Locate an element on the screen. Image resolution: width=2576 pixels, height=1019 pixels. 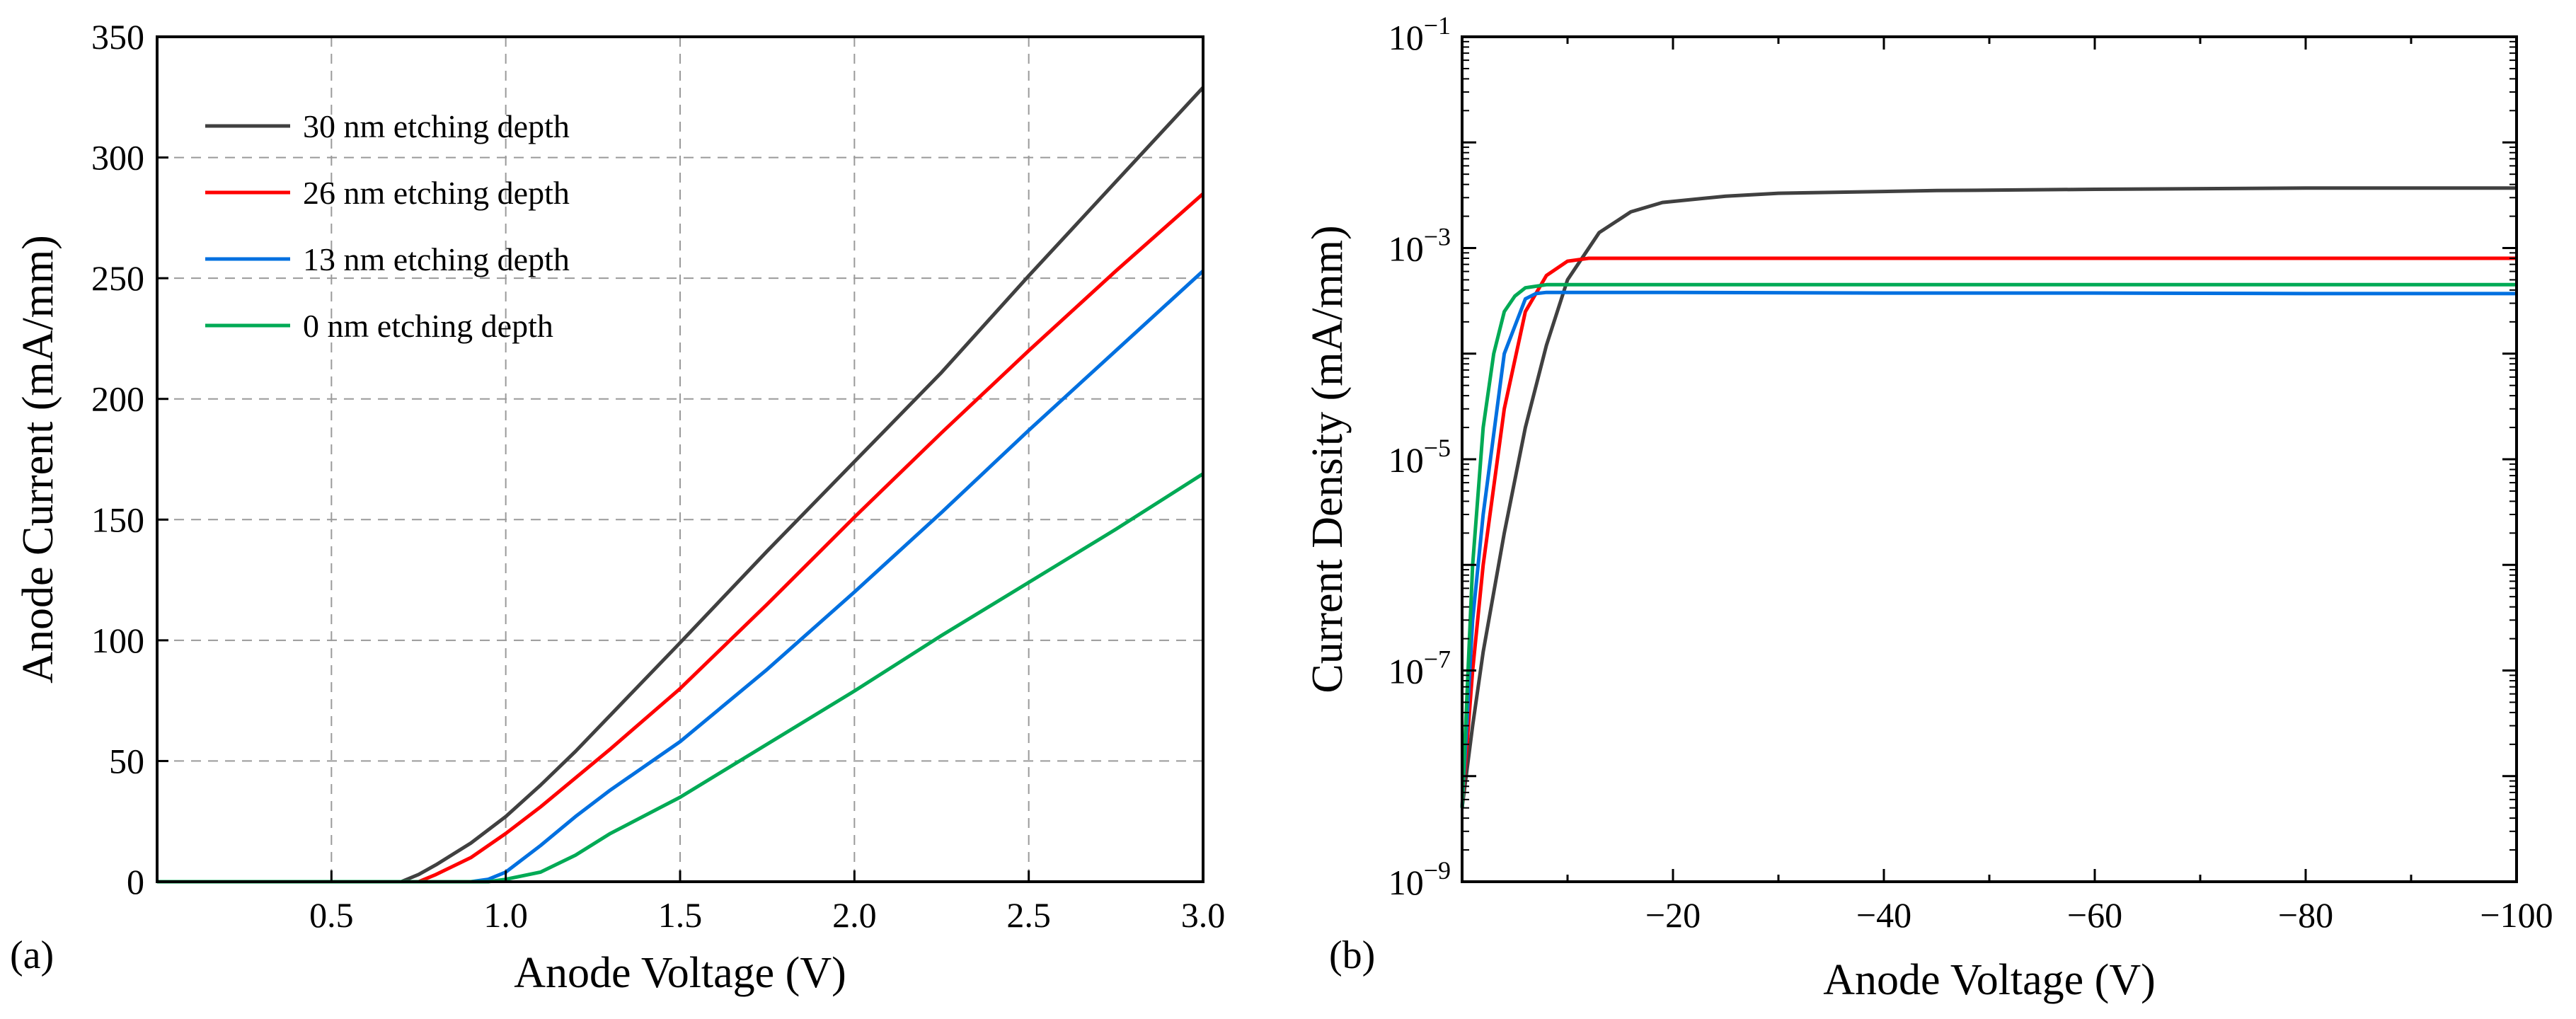
x-tick-label: −60 is located at coordinates (2095, 915).